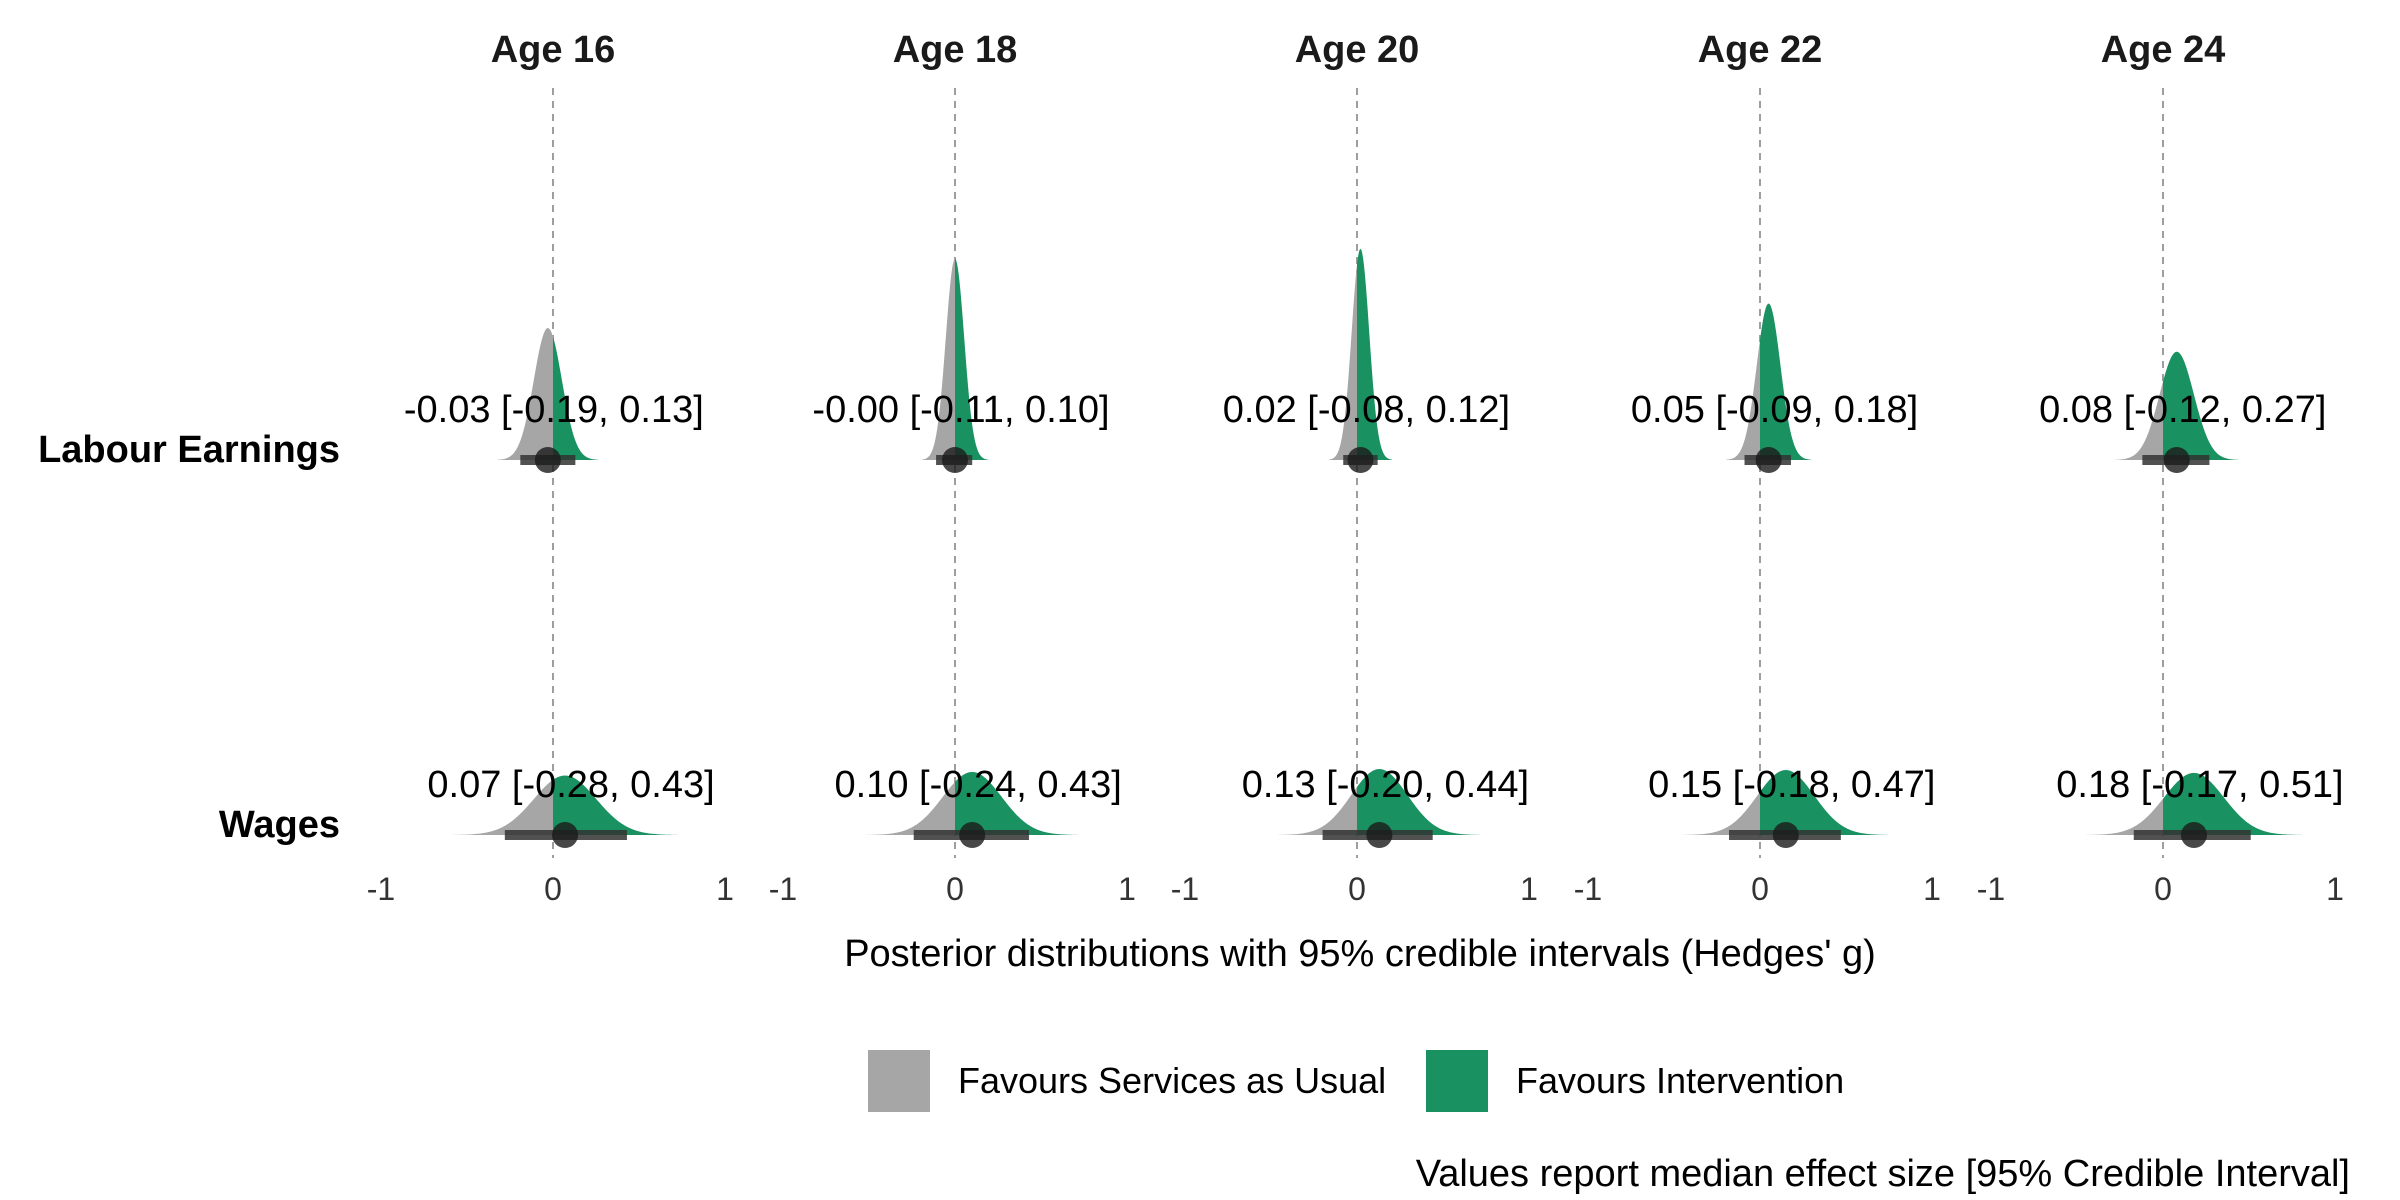  I want to click on value-label: 0.15 [-0.18, 0.47], so click(1791, 785).